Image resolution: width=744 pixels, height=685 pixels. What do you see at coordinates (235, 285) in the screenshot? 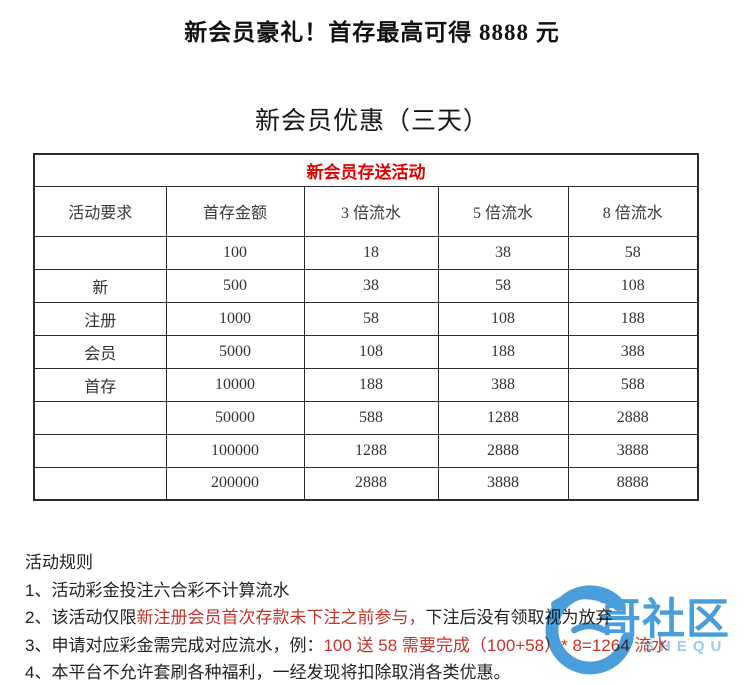
I see `table-cell: 500` at bounding box center [235, 285].